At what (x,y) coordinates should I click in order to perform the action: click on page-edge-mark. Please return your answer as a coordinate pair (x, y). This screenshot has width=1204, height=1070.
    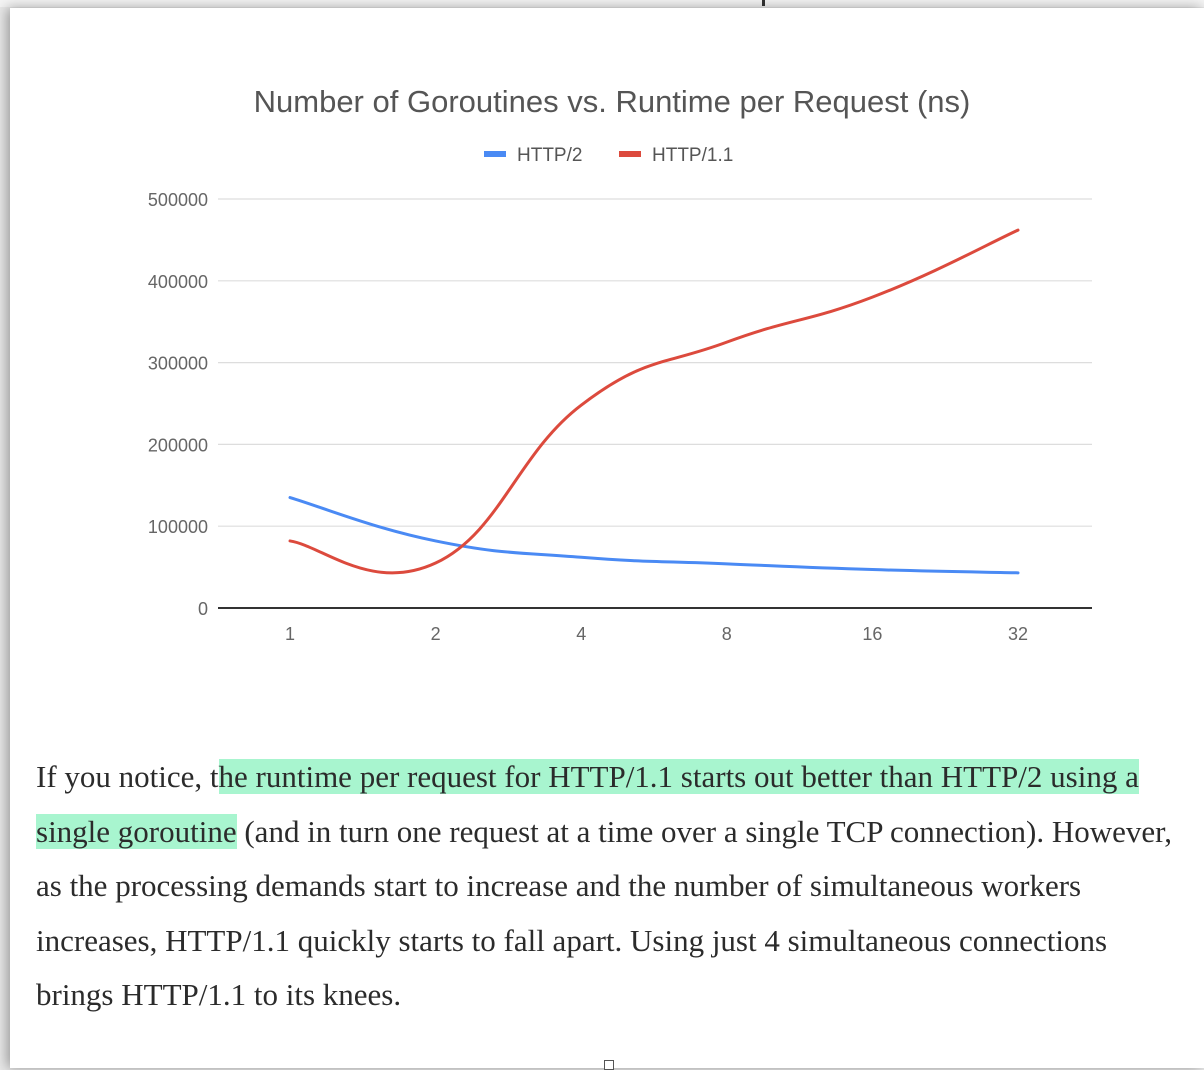
    Looking at the image, I should click on (763, 3).